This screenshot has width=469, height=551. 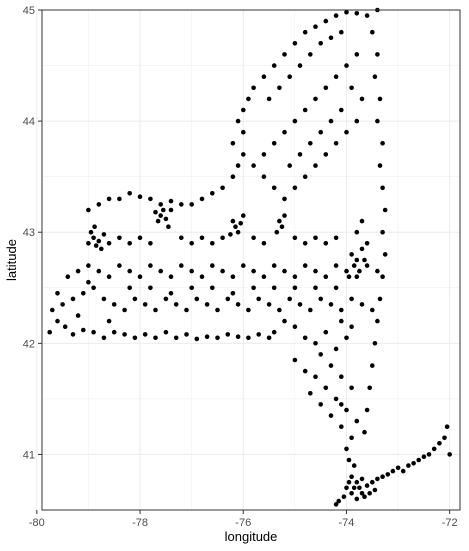 I want to click on x-axis-title: longitude, so click(x=251, y=536).